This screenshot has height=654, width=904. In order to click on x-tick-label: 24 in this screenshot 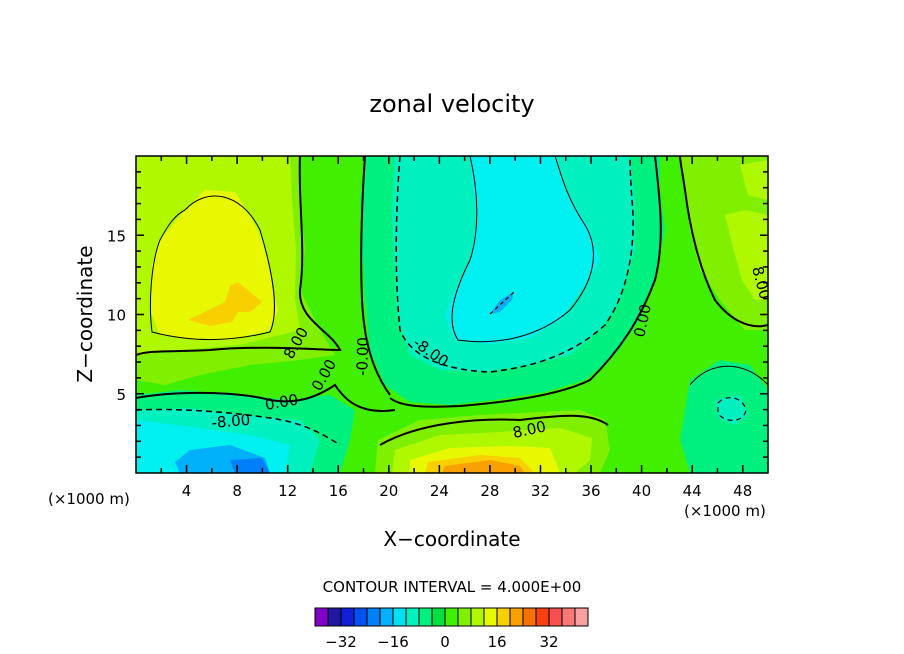, I will do `click(439, 491)`.